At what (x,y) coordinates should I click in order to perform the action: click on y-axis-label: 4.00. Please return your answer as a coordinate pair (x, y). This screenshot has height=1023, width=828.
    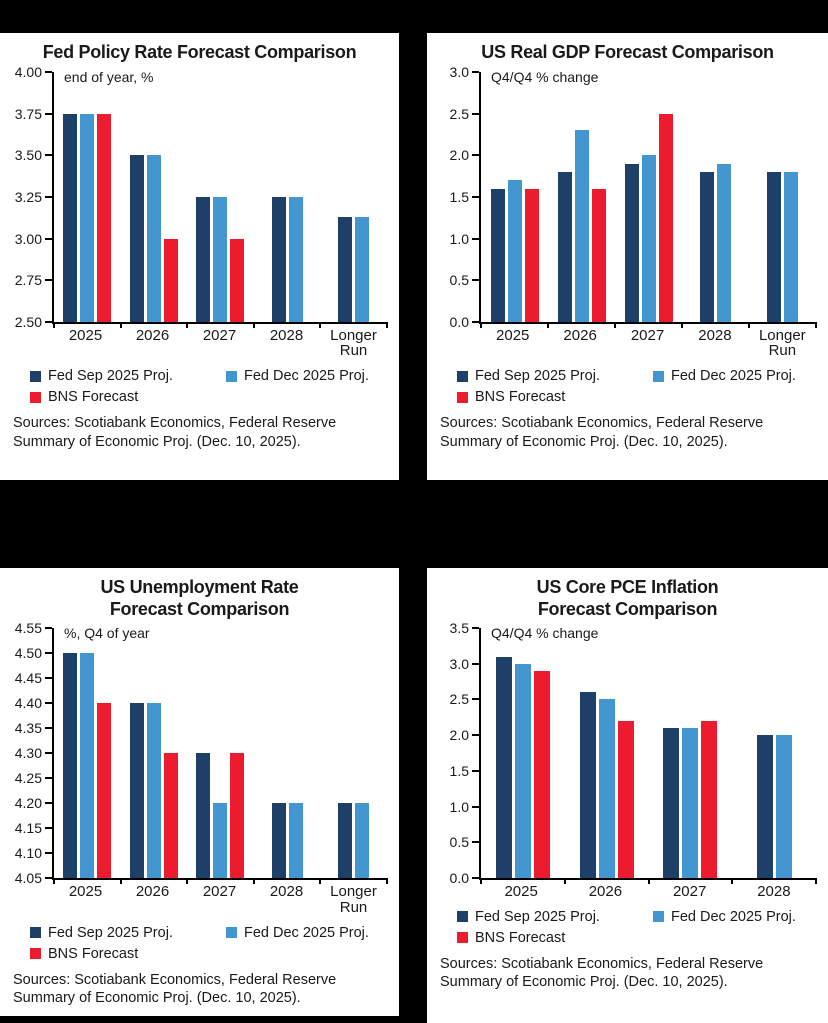
    Looking at the image, I should click on (28, 71).